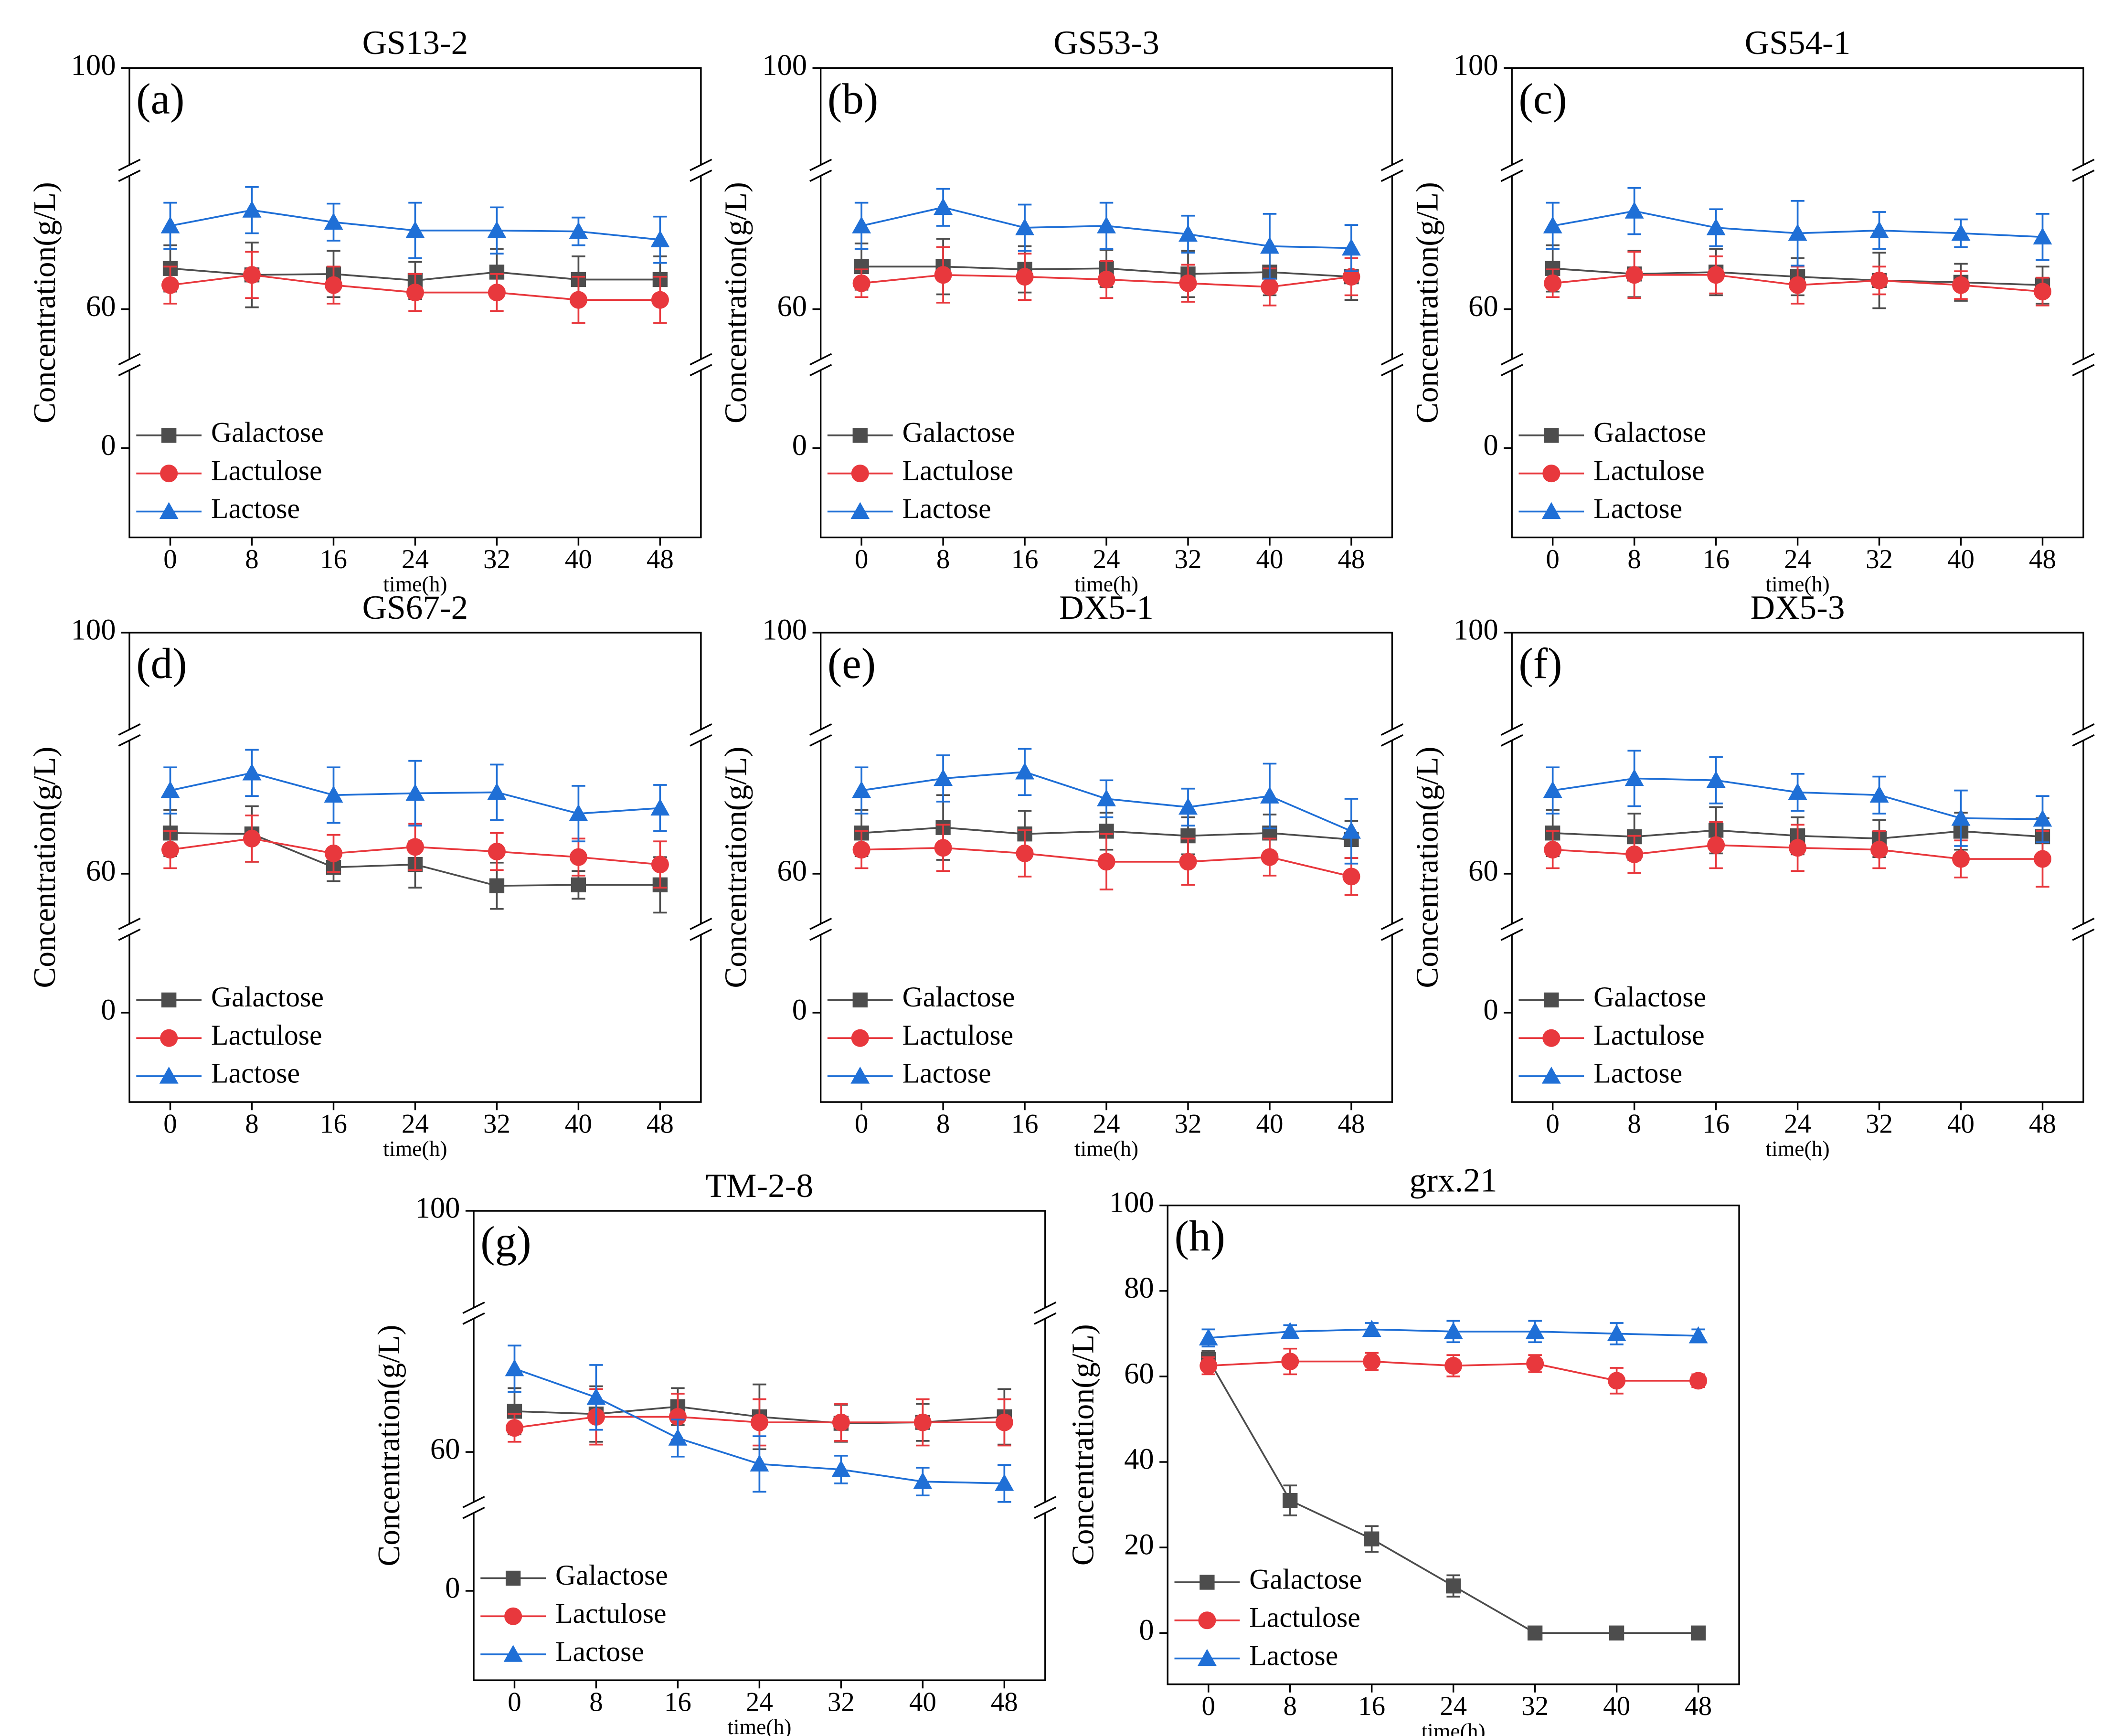 Image resolution: width=2123 pixels, height=1736 pixels. What do you see at coordinates (1716, 559) in the screenshot?
I see `x-tick-label: 16` at bounding box center [1716, 559].